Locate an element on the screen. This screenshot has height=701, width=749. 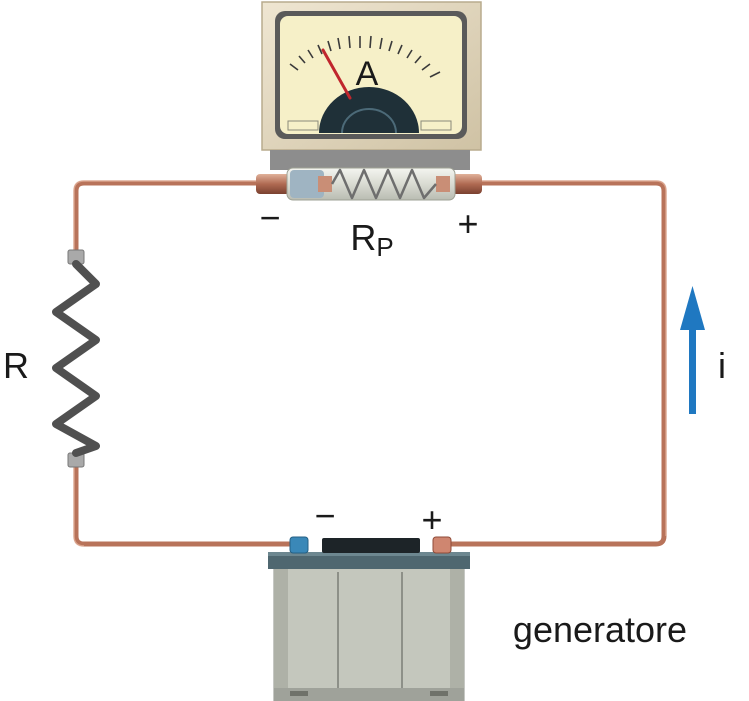
ammeter-unit-label: A is located at coordinates (367, 74).